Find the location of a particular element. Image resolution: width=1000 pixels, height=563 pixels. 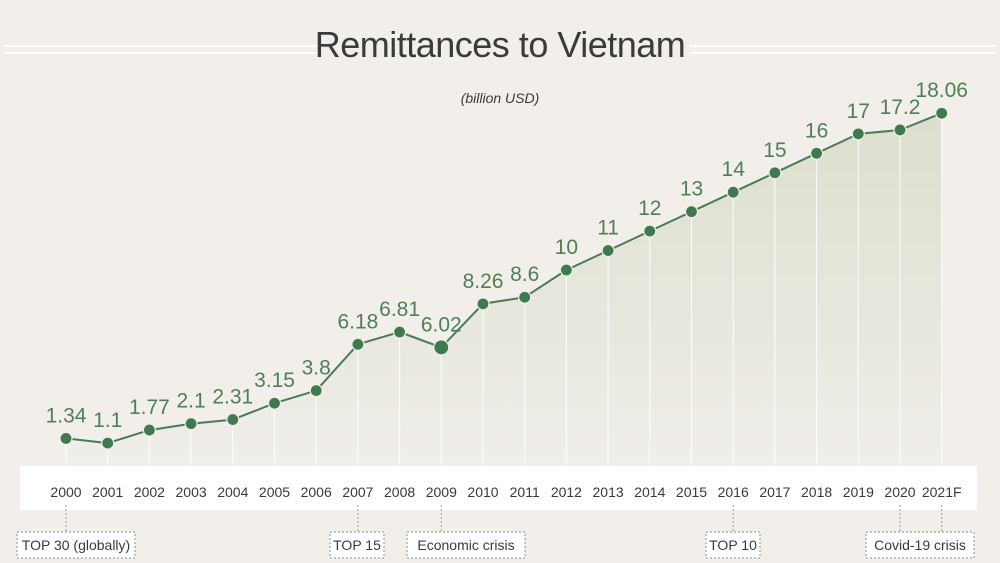

data-label-2018: 16 is located at coordinates (816, 130).